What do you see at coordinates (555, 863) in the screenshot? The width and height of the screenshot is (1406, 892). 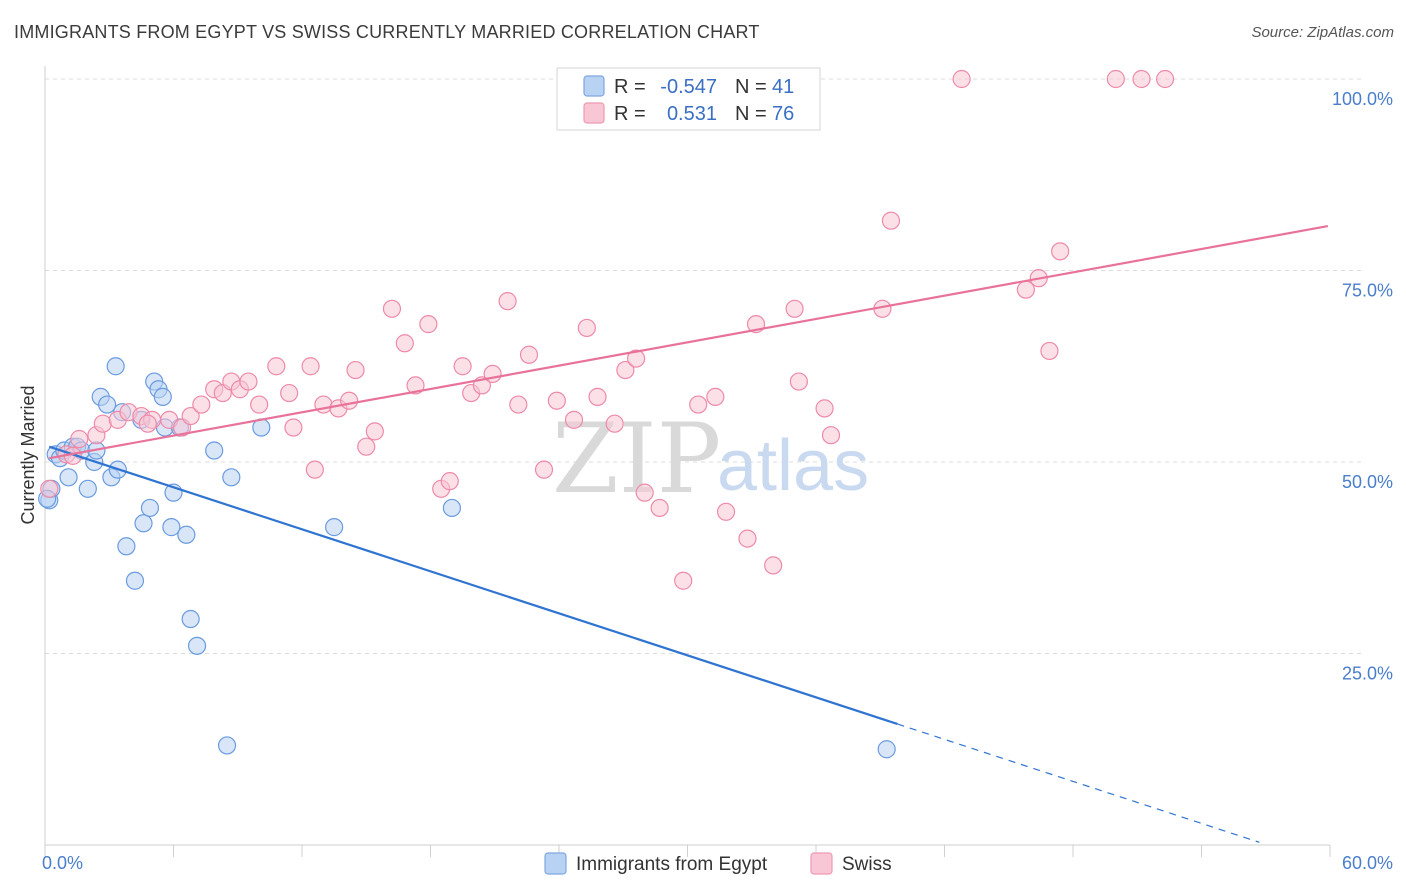 I see `bottom-legend-swatch-egypt` at bounding box center [555, 863].